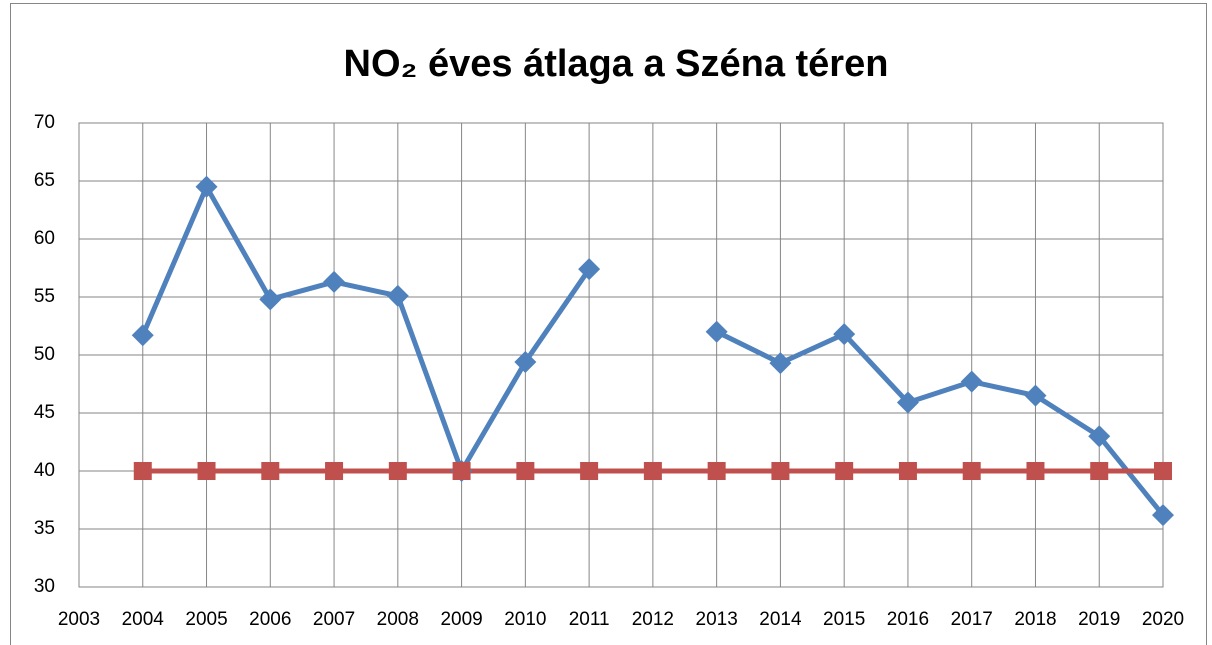 This screenshot has width=1212, height=645. I want to click on x-tick-label: 2019, so click(1099, 619).